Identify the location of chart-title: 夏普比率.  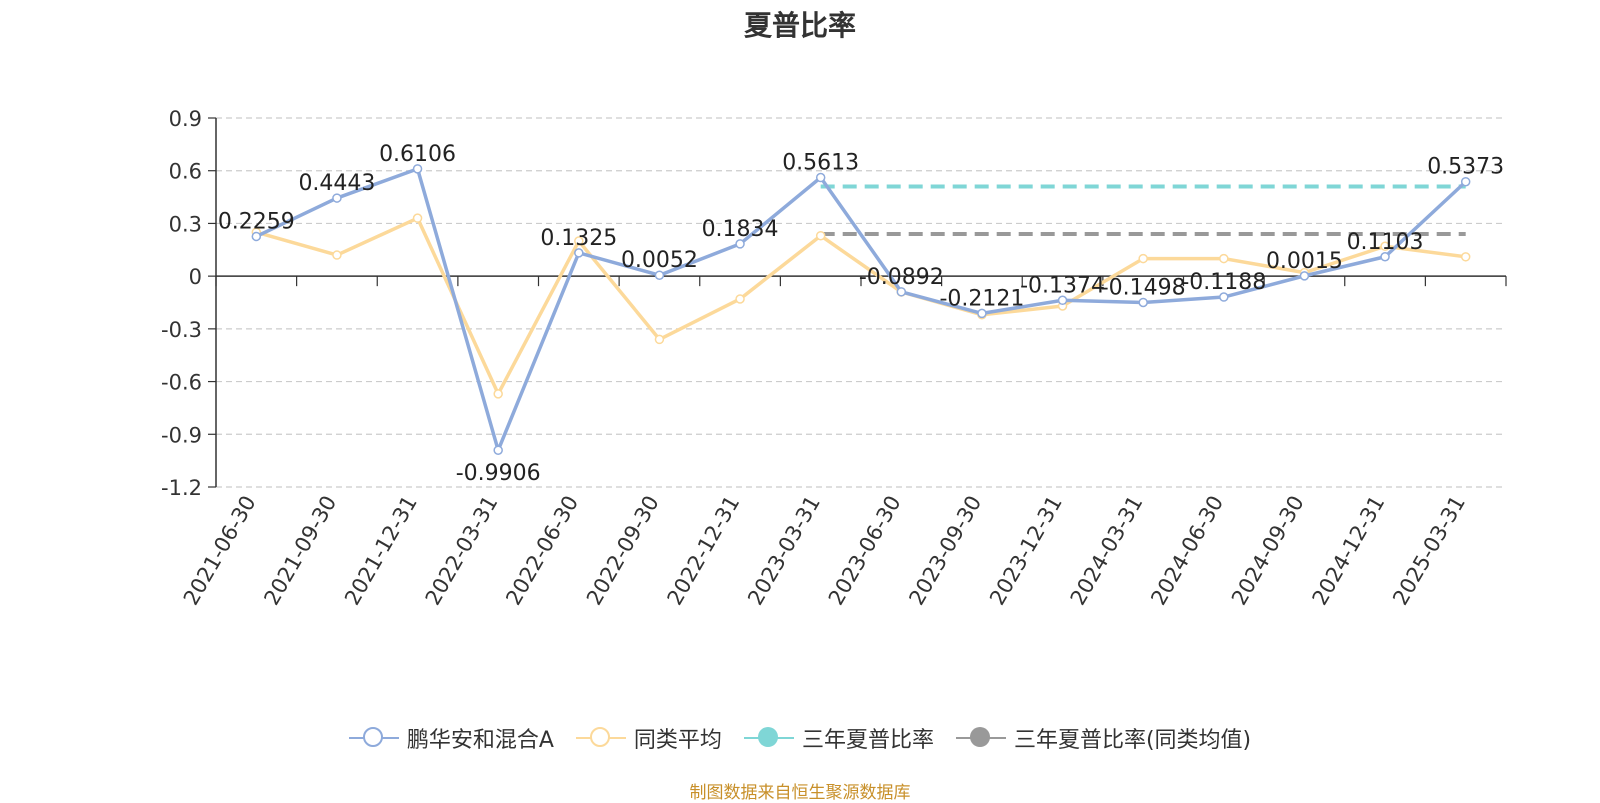
(799, 25).